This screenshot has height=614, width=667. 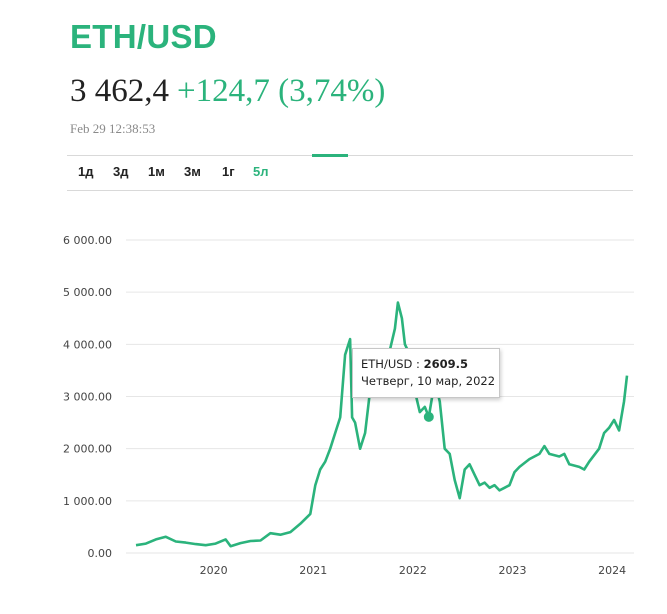 What do you see at coordinates (143, 36) in the screenshot?
I see `pair-title: ETH/USD` at bounding box center [143, 36].